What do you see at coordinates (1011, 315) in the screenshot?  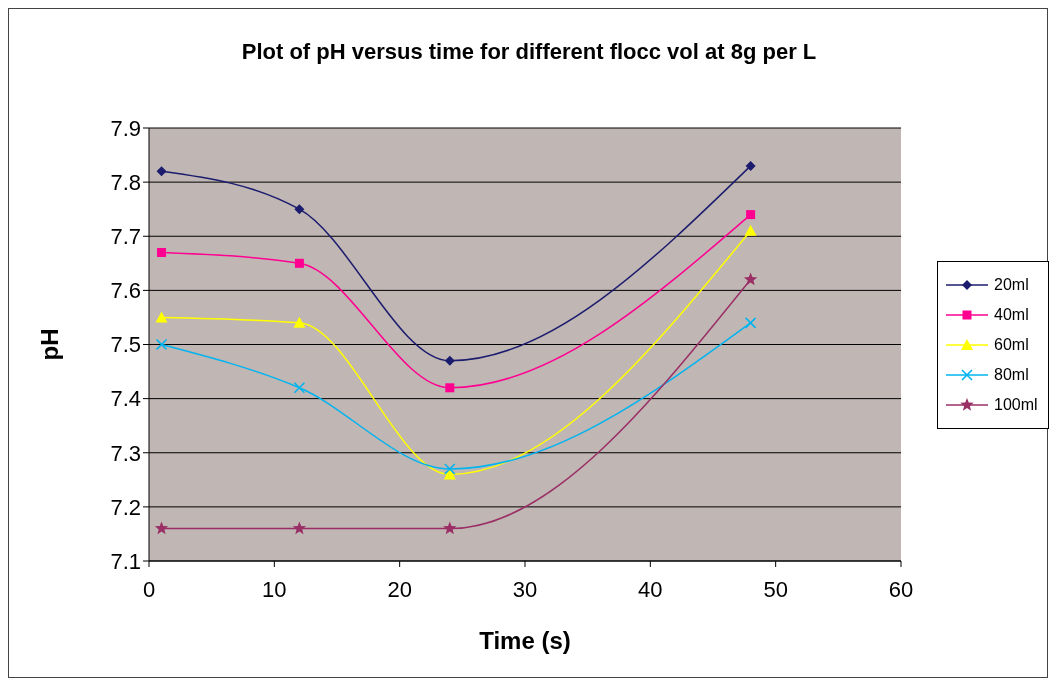 I see `legend-label: 40ml` at bounding box center [1011, 315].